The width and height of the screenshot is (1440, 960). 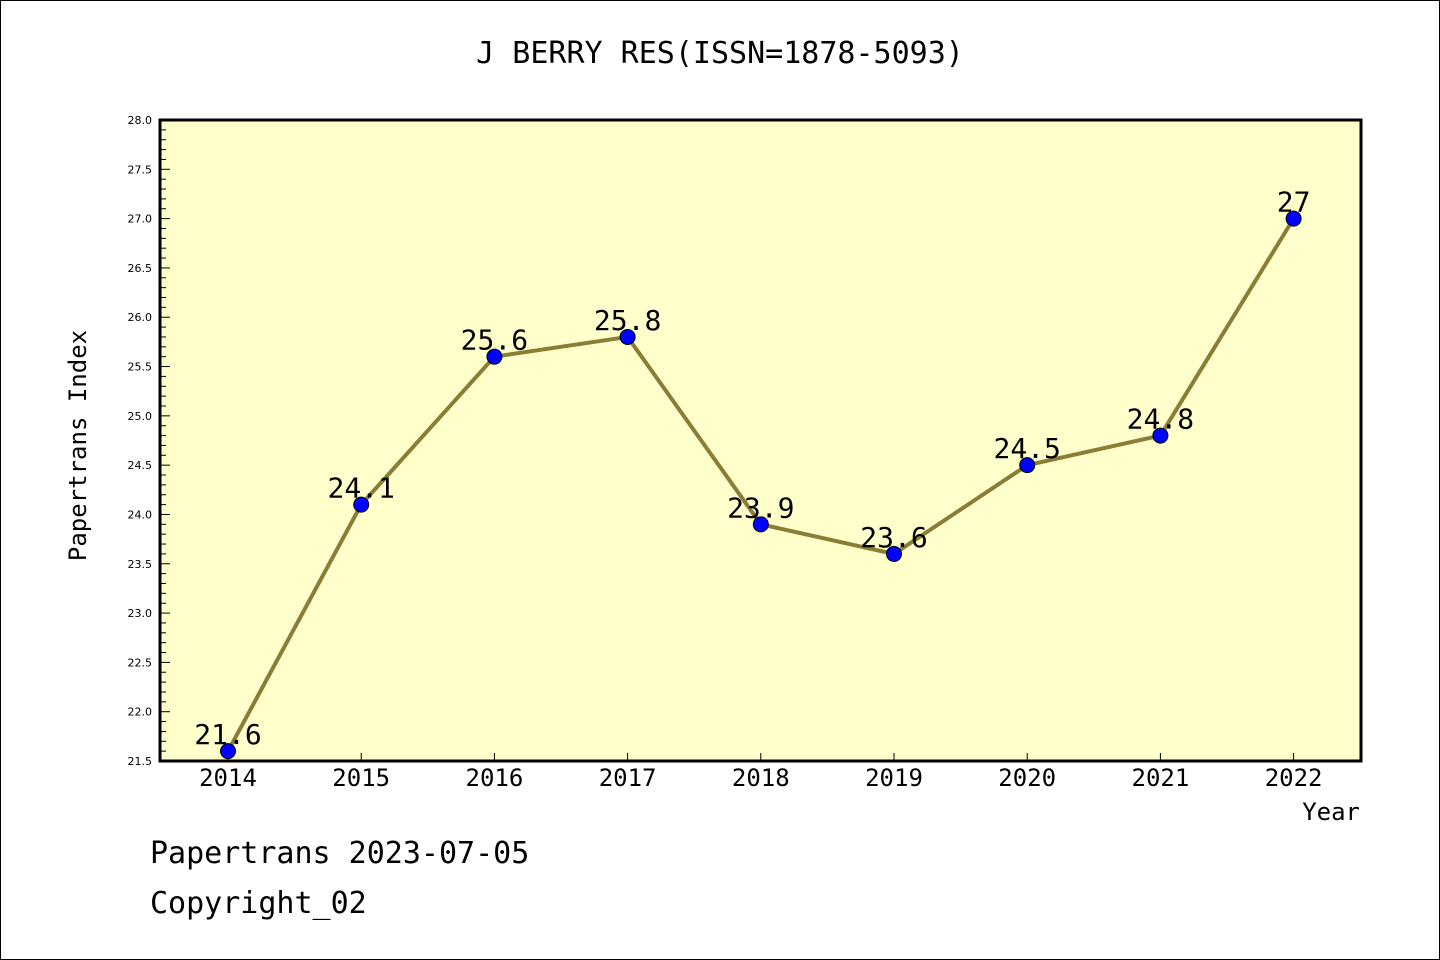 What do you see at coordinates (1161, 778) in the screenshot?
I see `x-tick-label: 2021` at bounding box center [1161, 778].